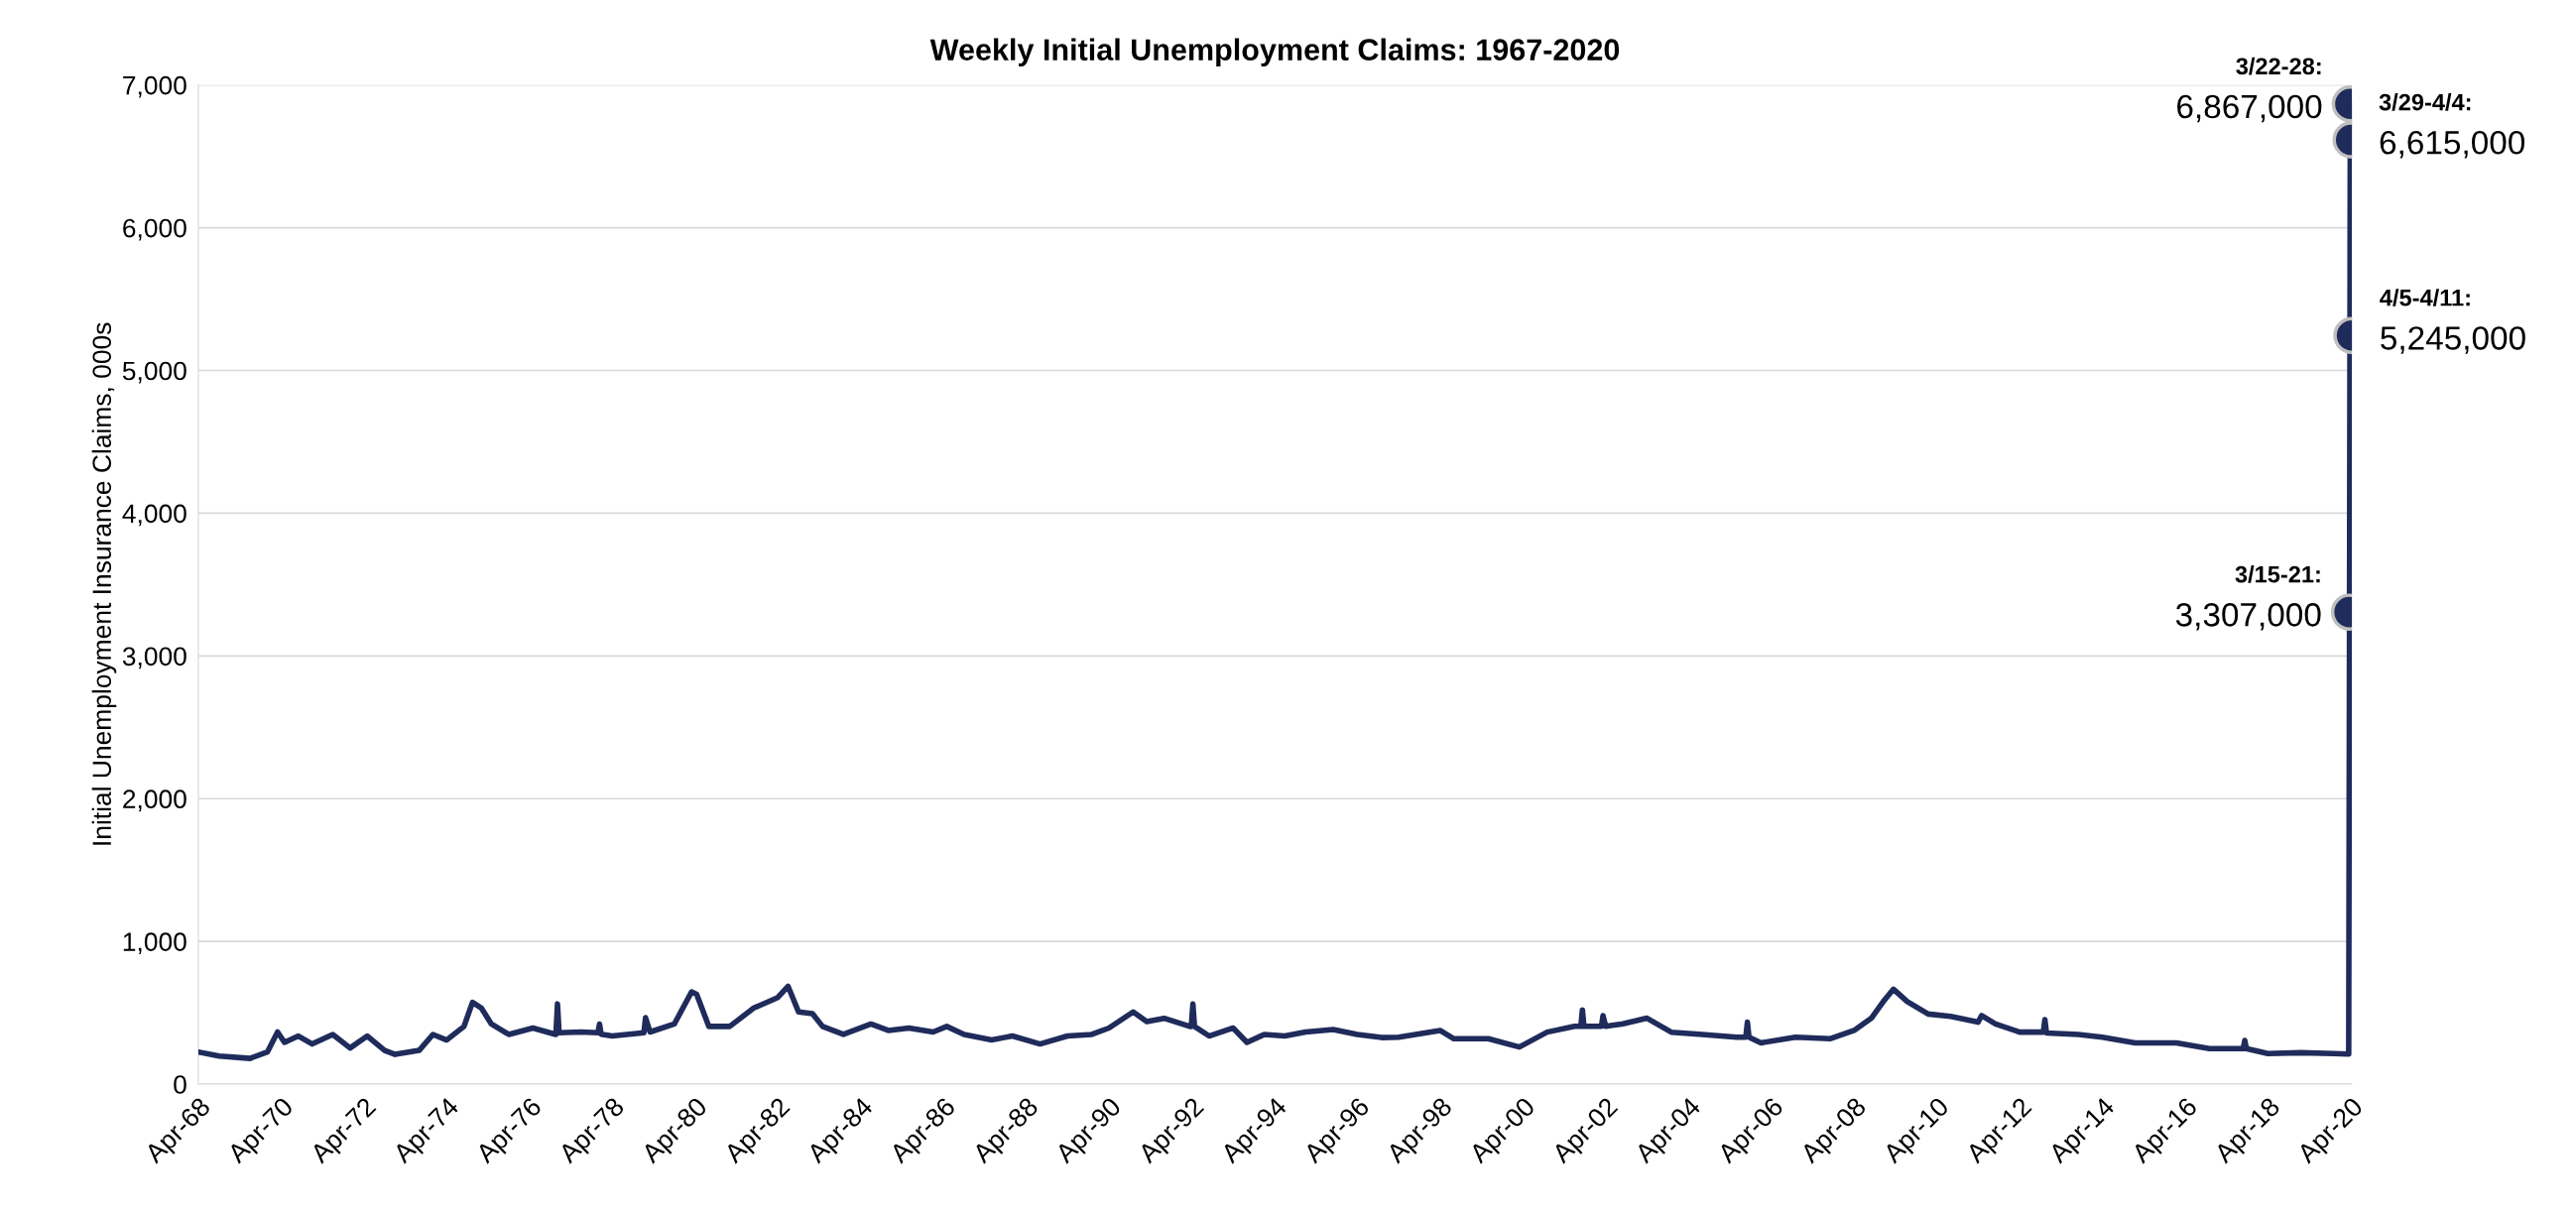 This screenshot has width=2576, height=1214. What do you see at coordinates (154, 801) in the screenshot?
I see `y-tick-label: 2,000` at bounding box center [154, 801].